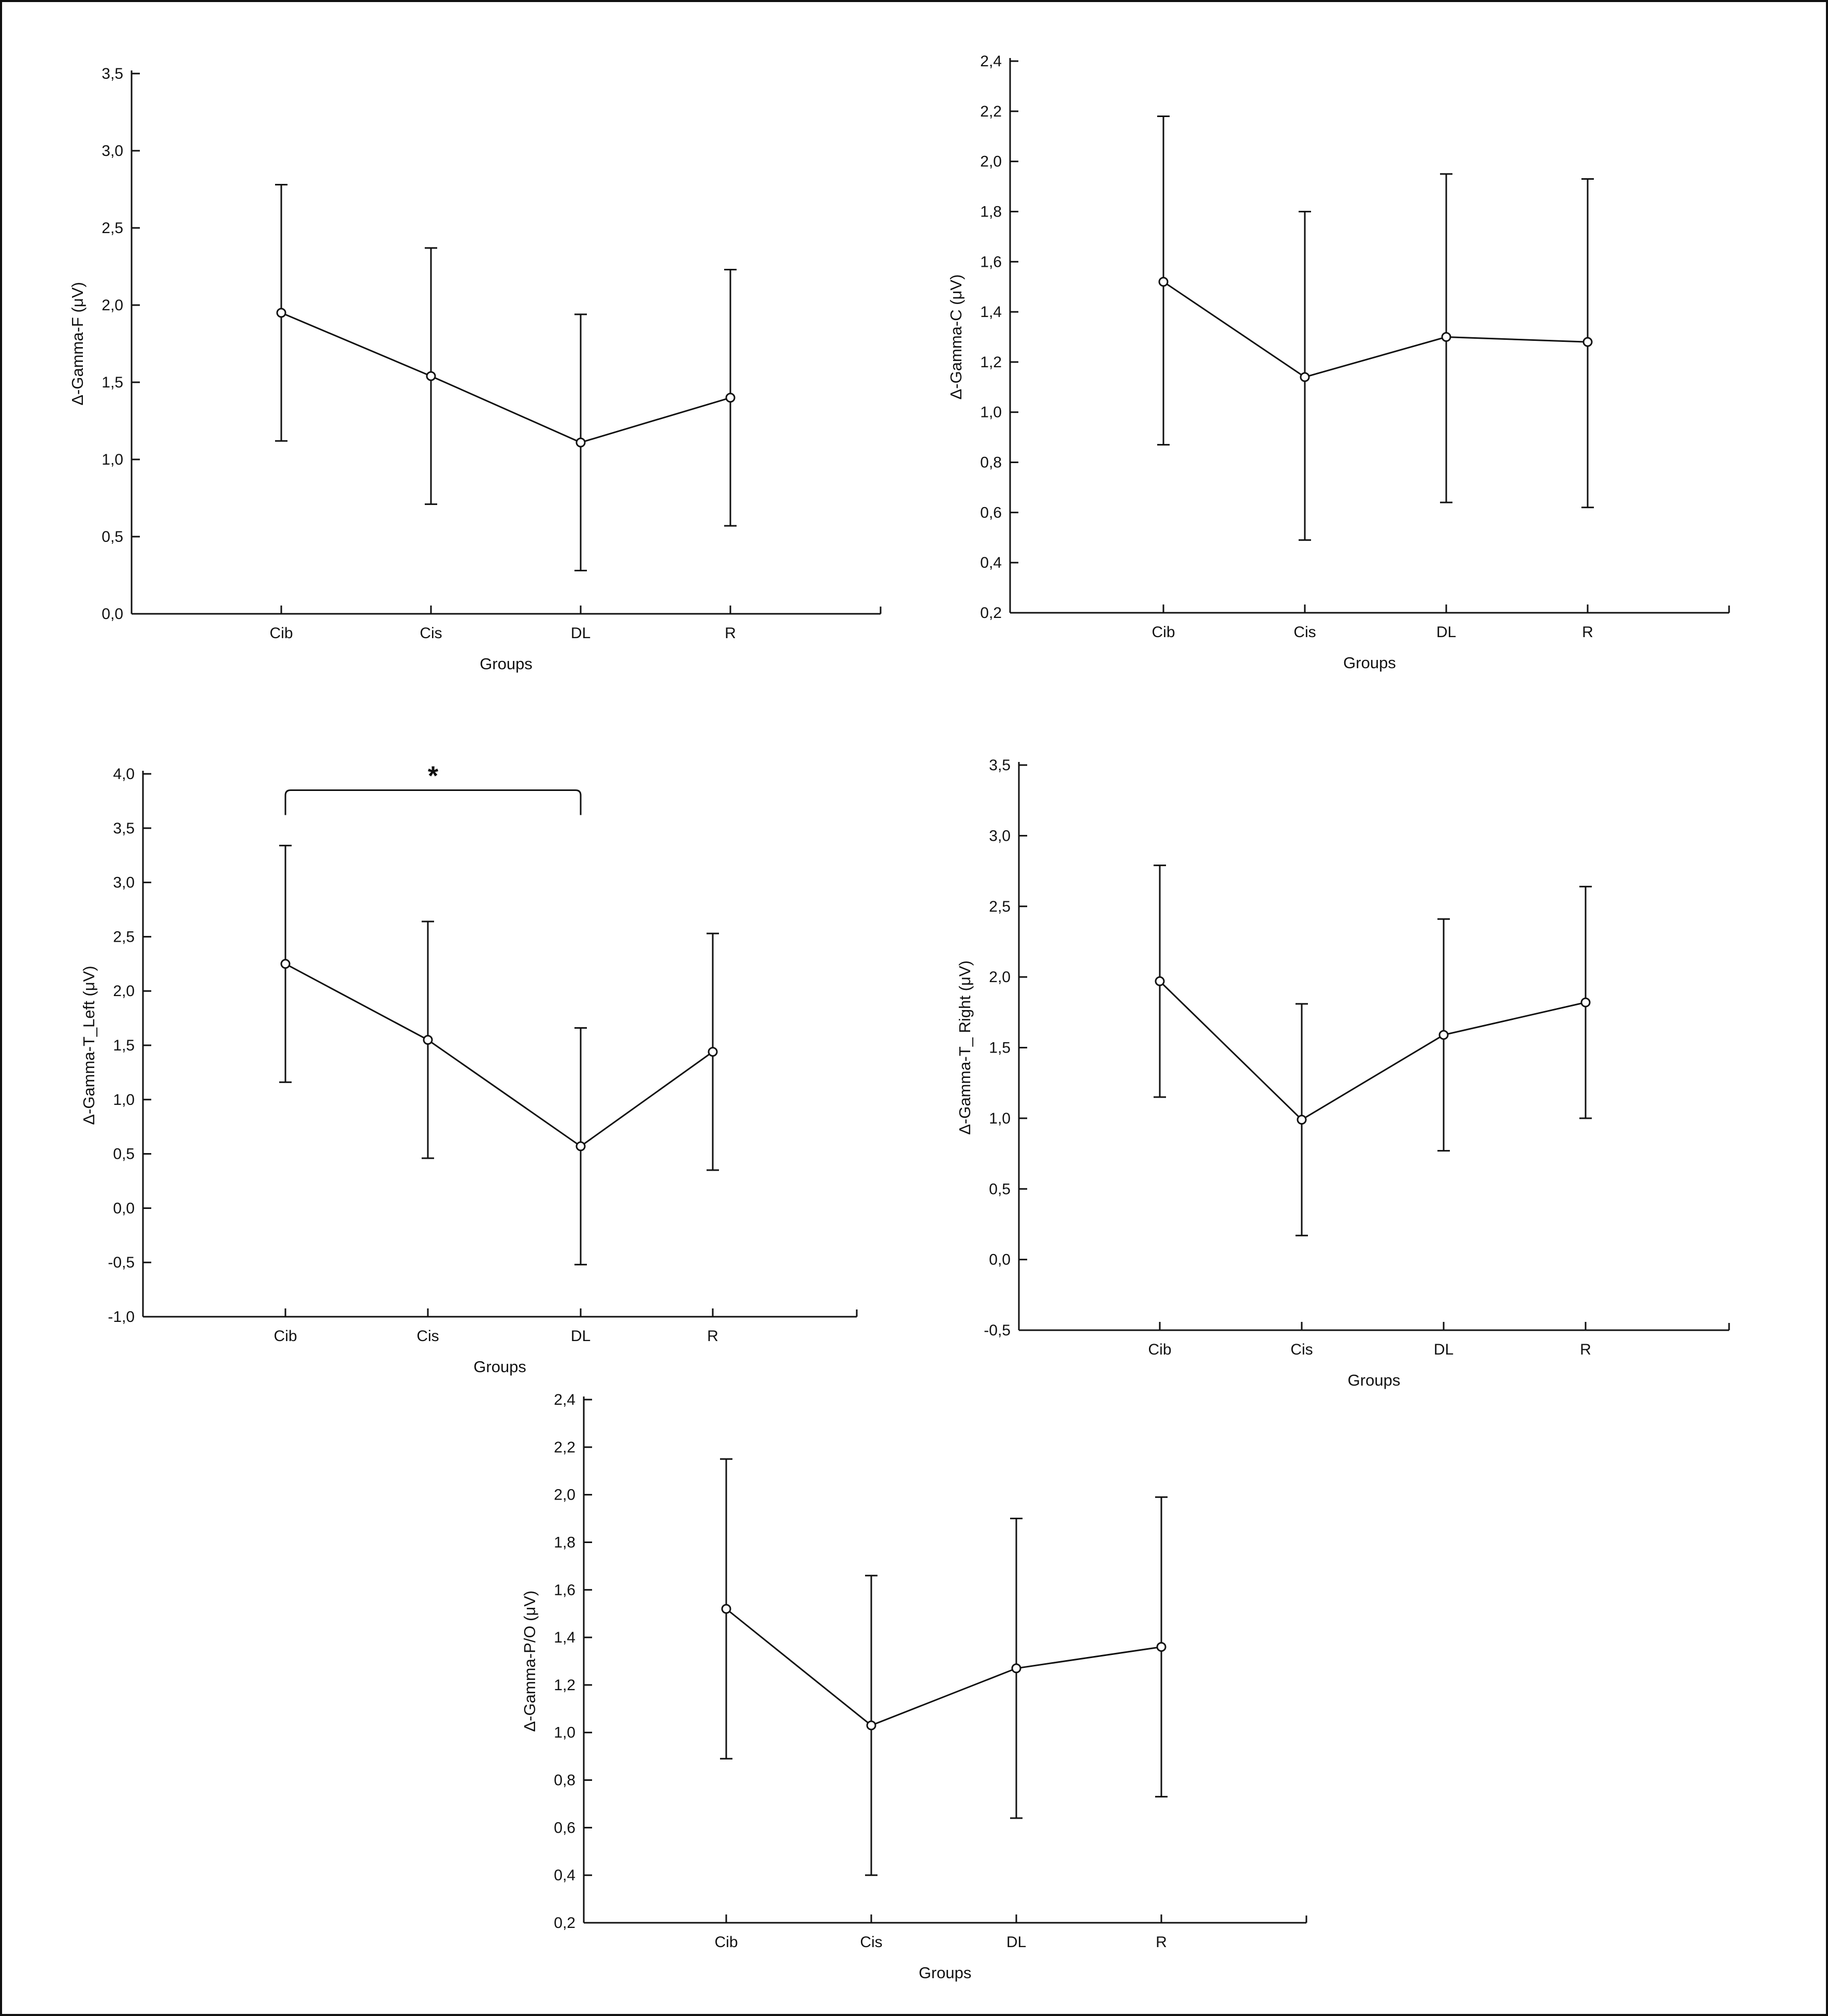  I want to click on y-tick-label: -0,5, so click(998, 1330).